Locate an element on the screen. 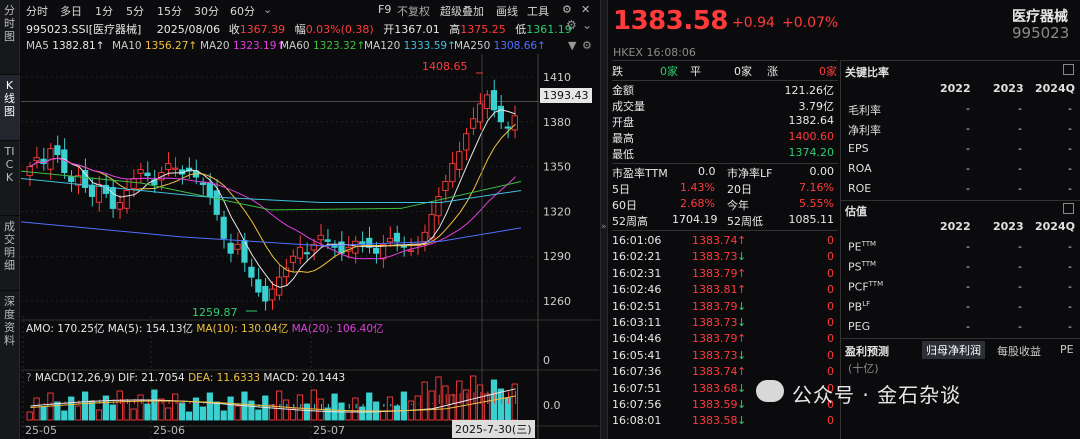  ma60-line is located at coordinates (271, 190).